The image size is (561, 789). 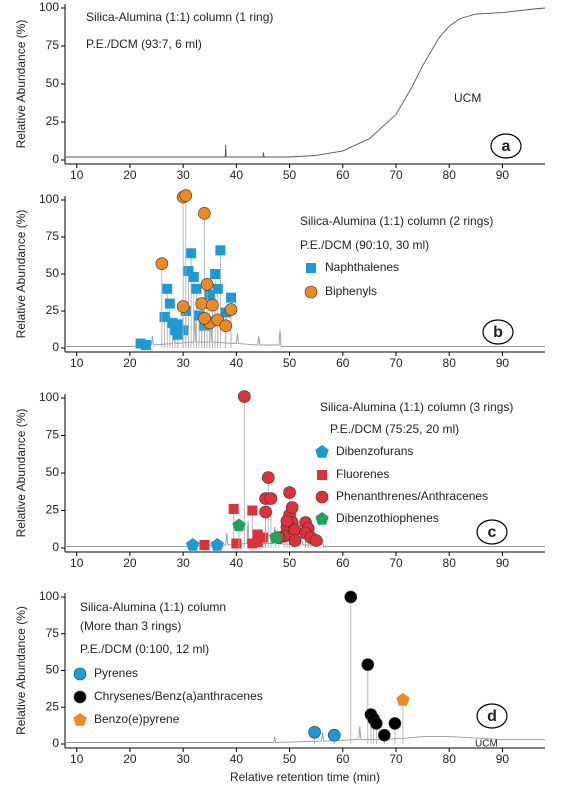 What do you see at coordinates (362, 267) in the screenshot?
I see `legend-label: Naphthalenes` at bounding box center [362, 267].